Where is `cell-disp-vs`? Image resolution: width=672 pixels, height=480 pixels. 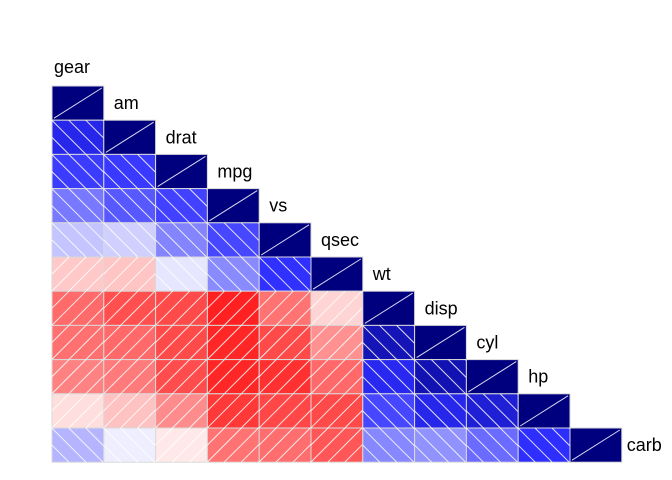 cell-disp-vs is located at coordinates (285, 342).